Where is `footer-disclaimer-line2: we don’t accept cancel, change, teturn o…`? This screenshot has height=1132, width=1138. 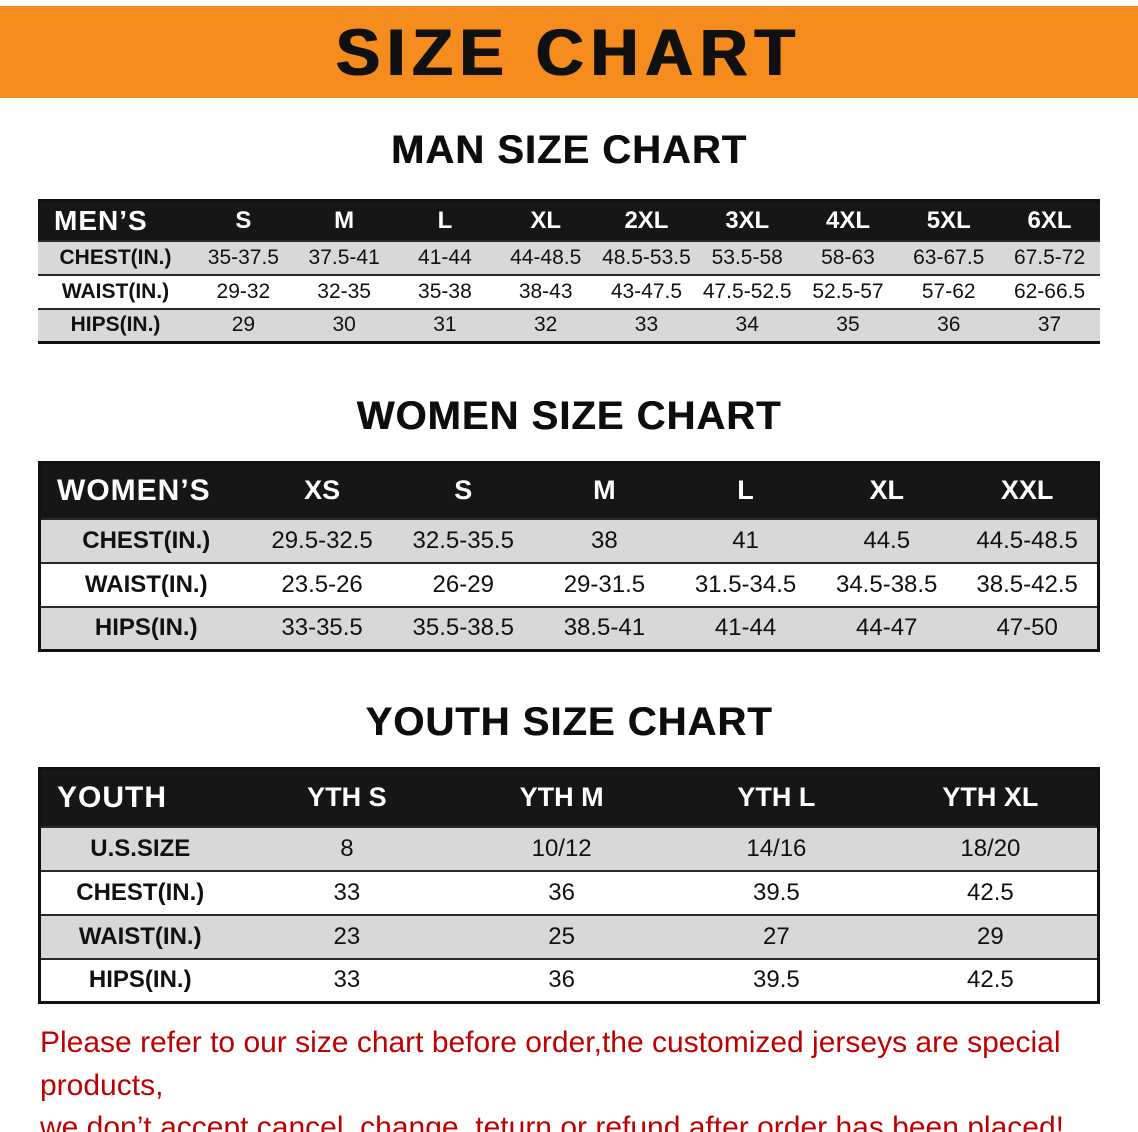
footer-disclaimer-line2: we don’t accept cancel, change, teturn o… is located at coordinates (552, 1121).